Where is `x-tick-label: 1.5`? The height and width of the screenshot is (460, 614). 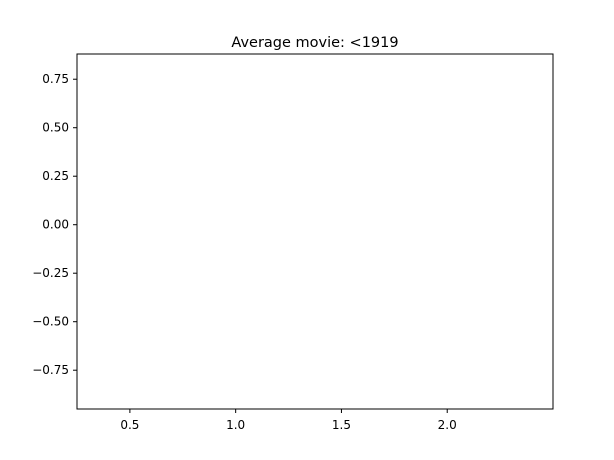
x-tick-label: 1.5 is located at coordinates (341, 425).